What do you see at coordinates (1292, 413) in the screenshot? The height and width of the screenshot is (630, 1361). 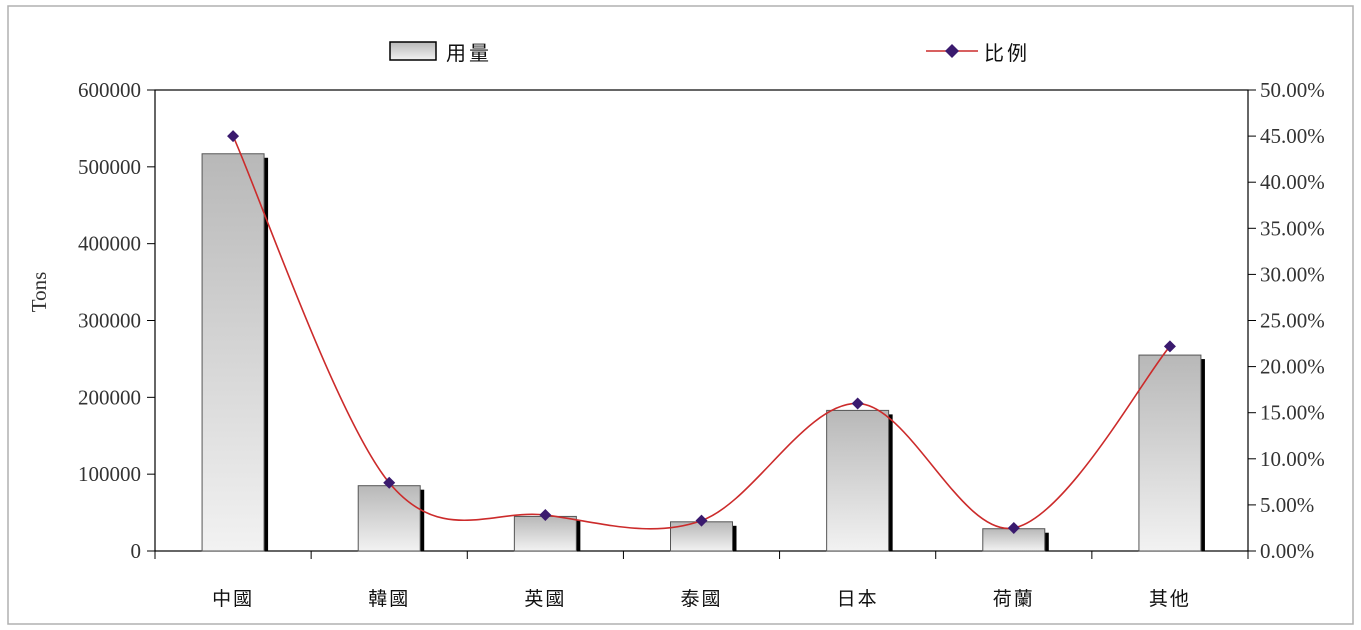 I see `y2-tick-label: 15.00%` at bounding box center [1292, 413].